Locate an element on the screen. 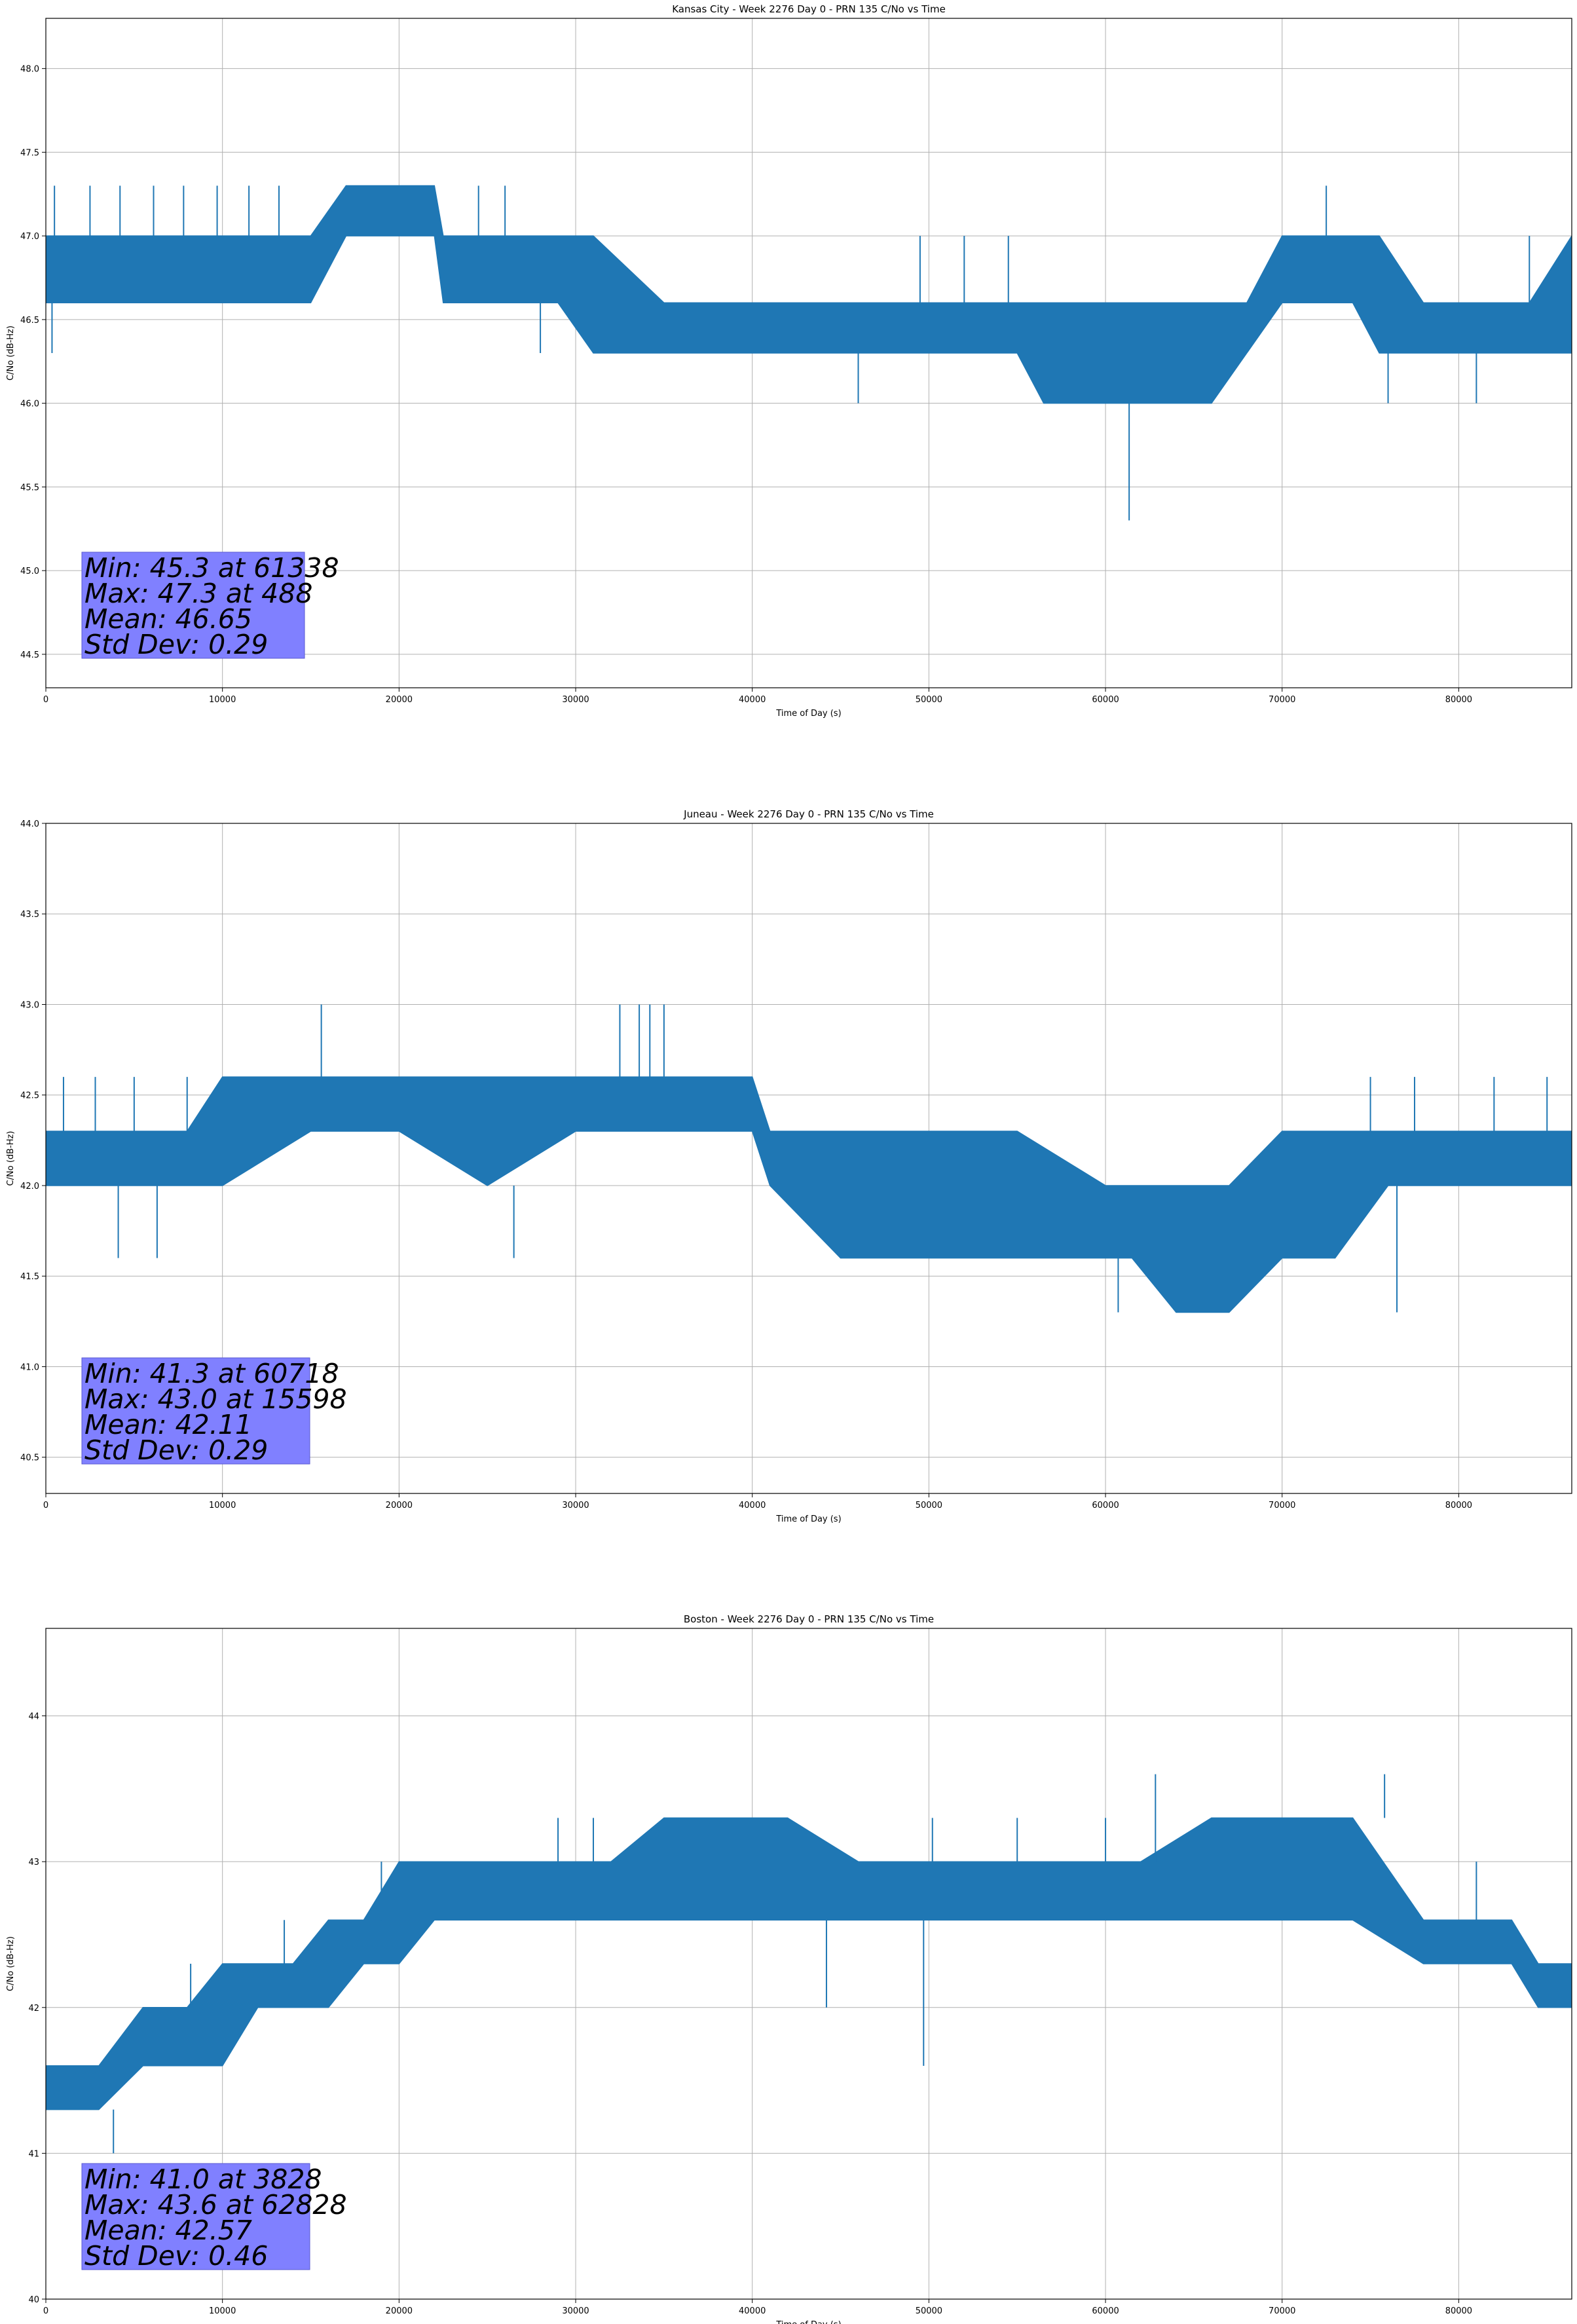 Image resolution: width=1577 pixels, height=2324 pixels. stats-line: Max: 43.6 at 62828 is located at coordinates (215, 2205).